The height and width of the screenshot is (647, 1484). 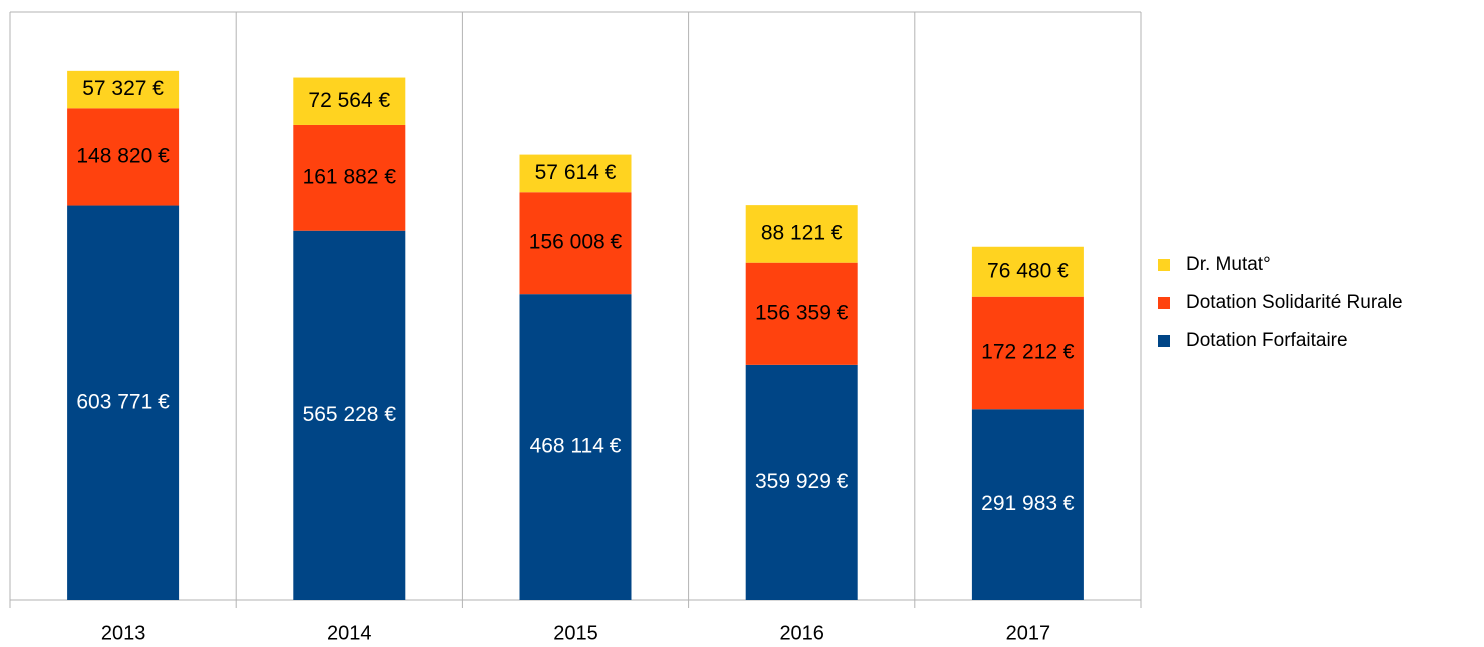 What do you see at coordinates (349, 633) in the screenshot?
I see `x-tick-label: 2014` at bounding box center [349, 633].